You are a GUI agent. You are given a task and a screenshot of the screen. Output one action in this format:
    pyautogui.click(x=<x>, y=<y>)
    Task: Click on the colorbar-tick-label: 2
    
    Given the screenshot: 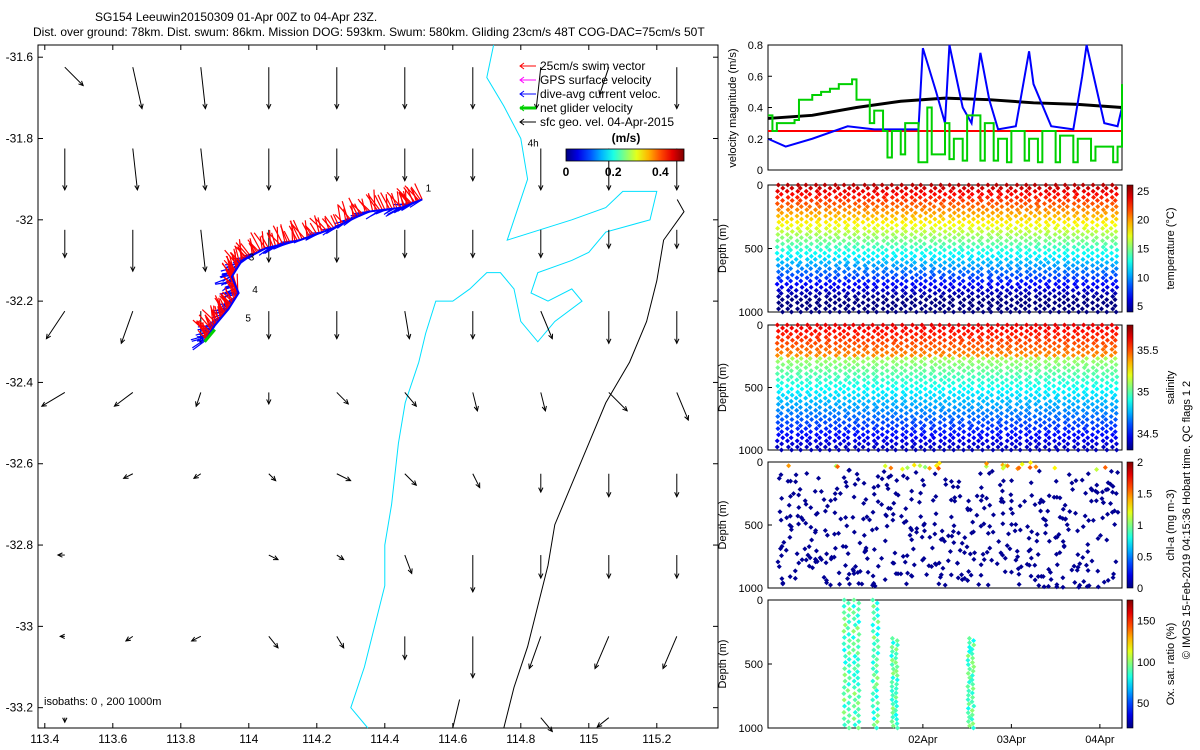 What is the action you would take?
    pyautogui.click(x=1140, y=463)
    